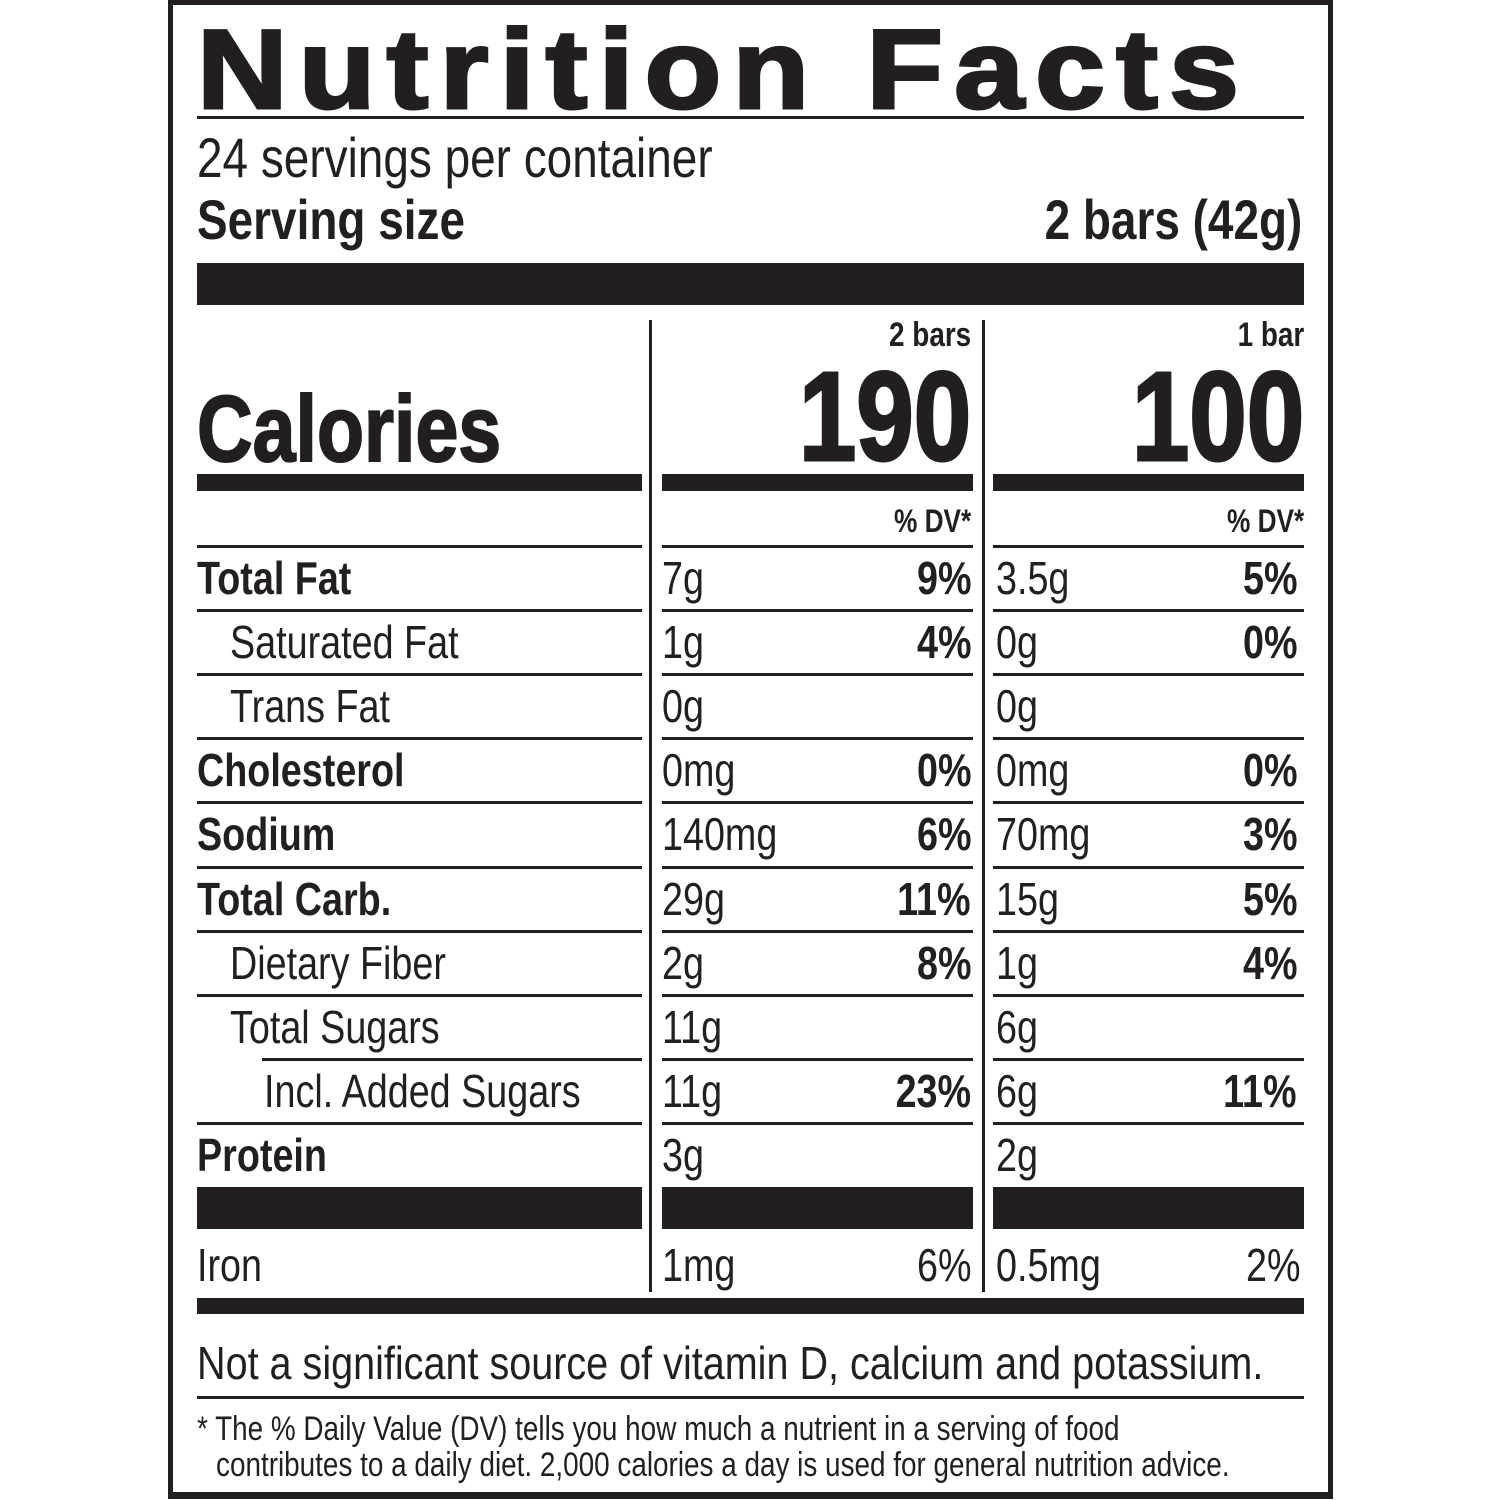 The width and height of the screenshot is (1500, 1500). I want to click on nutrient-amount: 29g, so click(700, 899).